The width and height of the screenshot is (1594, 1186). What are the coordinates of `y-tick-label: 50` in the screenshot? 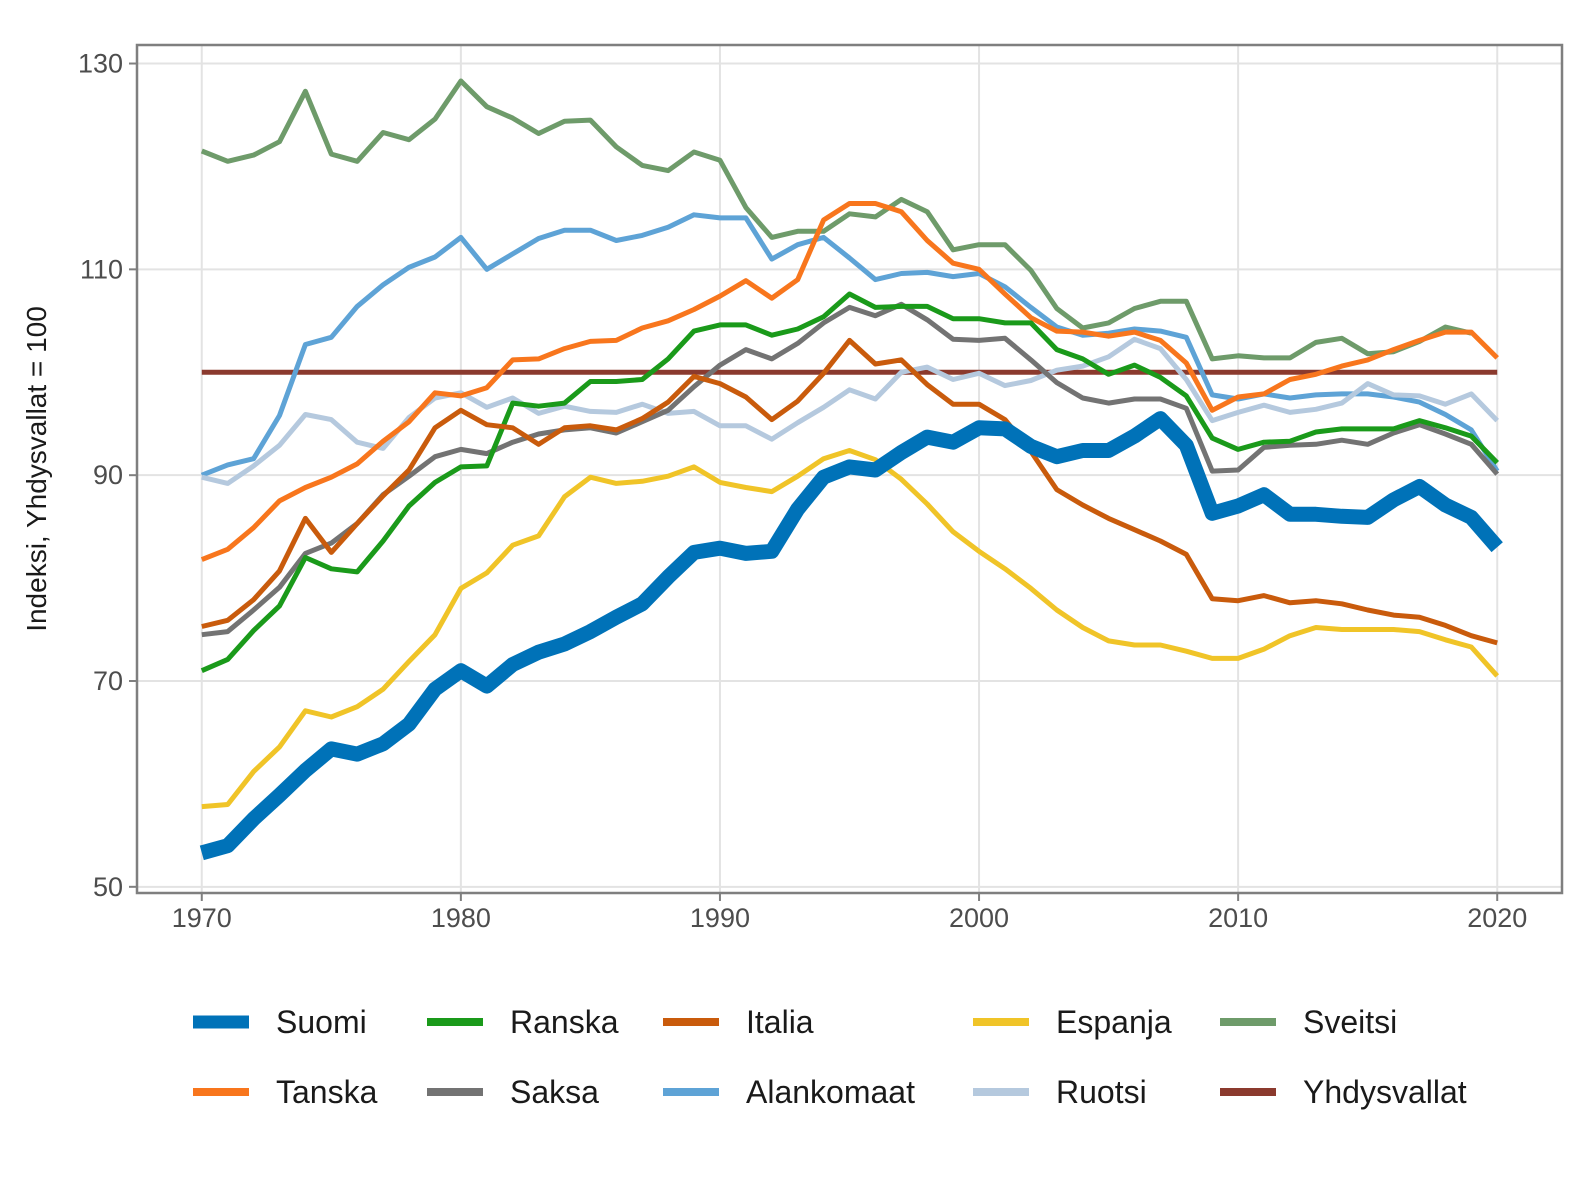 It's located at (108, 887).